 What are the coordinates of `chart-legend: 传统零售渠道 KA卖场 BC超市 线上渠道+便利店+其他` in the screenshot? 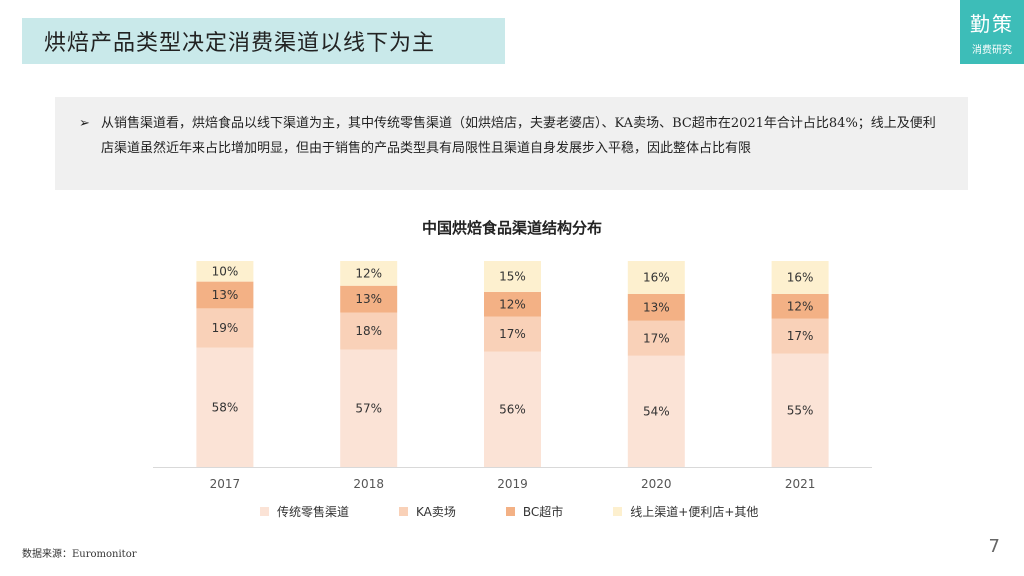 It's located at (534, 511).